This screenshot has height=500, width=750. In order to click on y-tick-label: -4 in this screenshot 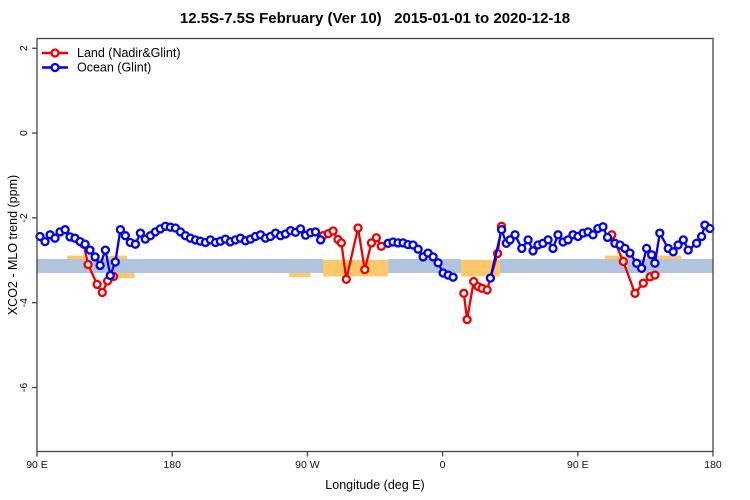, I will do `click(24, 302)`.